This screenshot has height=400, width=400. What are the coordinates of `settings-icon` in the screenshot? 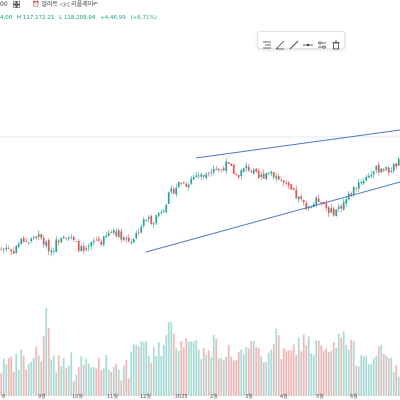 It's located at (322, 42).